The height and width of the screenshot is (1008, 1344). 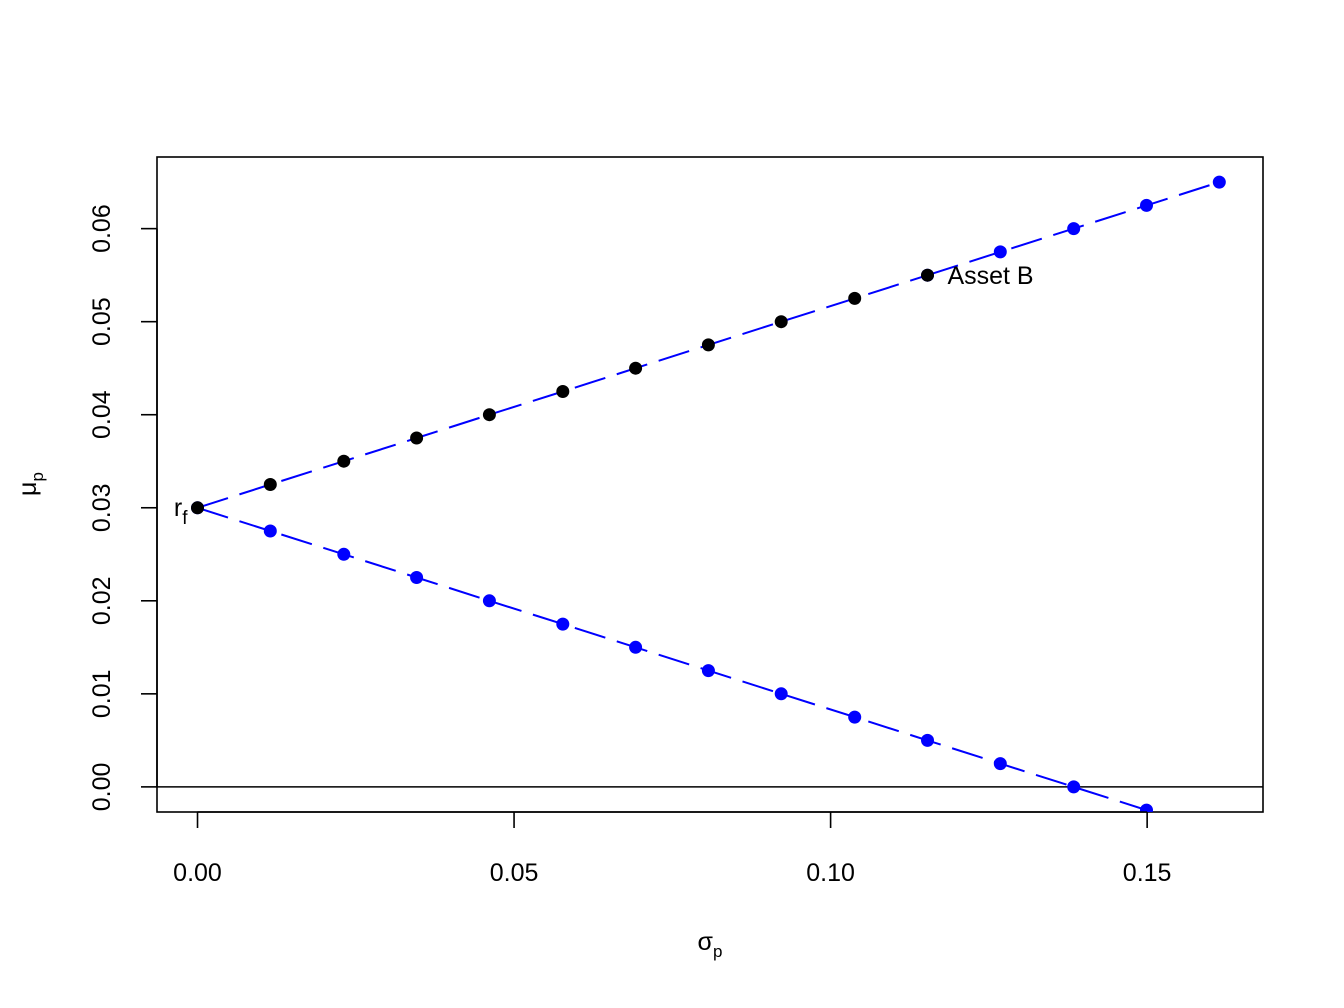 I want to click on y-tick-label: 0.05, so click(x=102, y=321).